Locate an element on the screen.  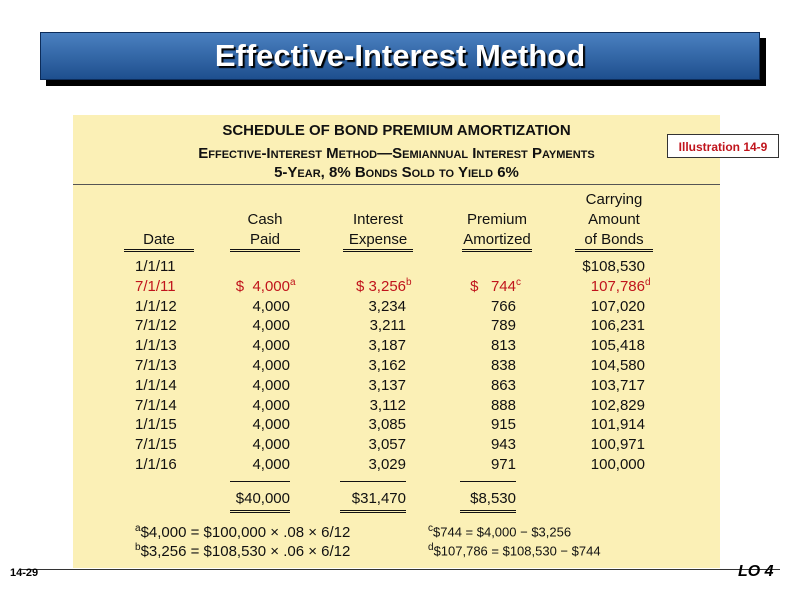
footnote-text: $744 = $4,000 − $3,256 is located at coordinates (502, 532).